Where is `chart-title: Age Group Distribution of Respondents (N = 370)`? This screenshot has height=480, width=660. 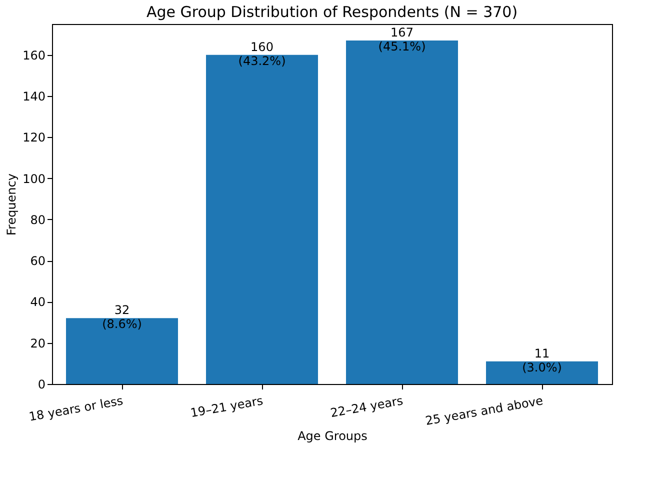
chart-title: Age Group Distribution of Respondents (N = 370) is located at coordinates (332, 12).